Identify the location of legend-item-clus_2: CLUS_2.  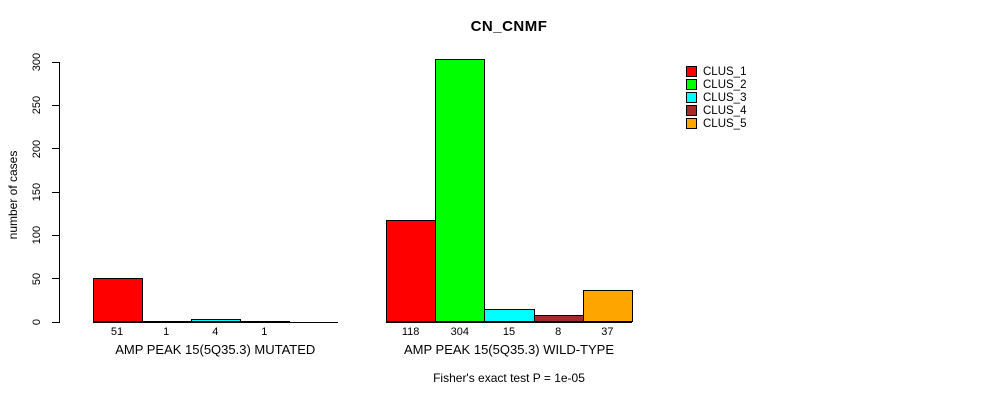
(716, 84).